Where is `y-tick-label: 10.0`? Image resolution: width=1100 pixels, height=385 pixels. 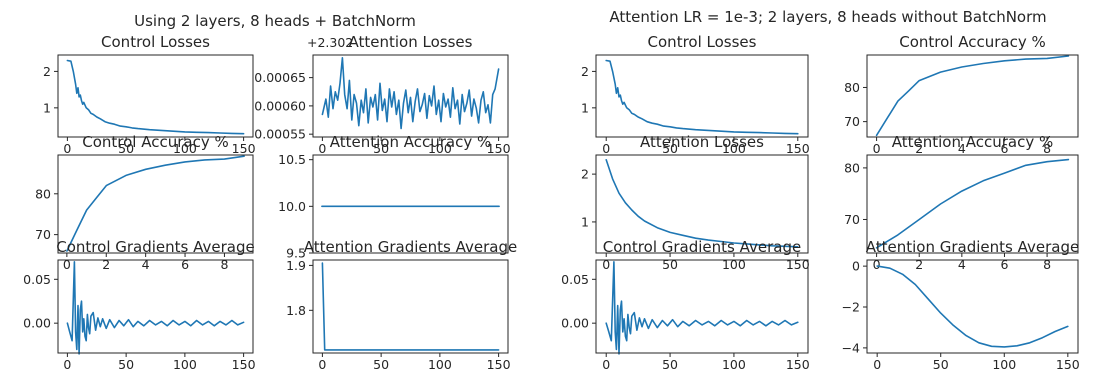 y-tick-label: 10.0 is located at coordinates (292, 206).